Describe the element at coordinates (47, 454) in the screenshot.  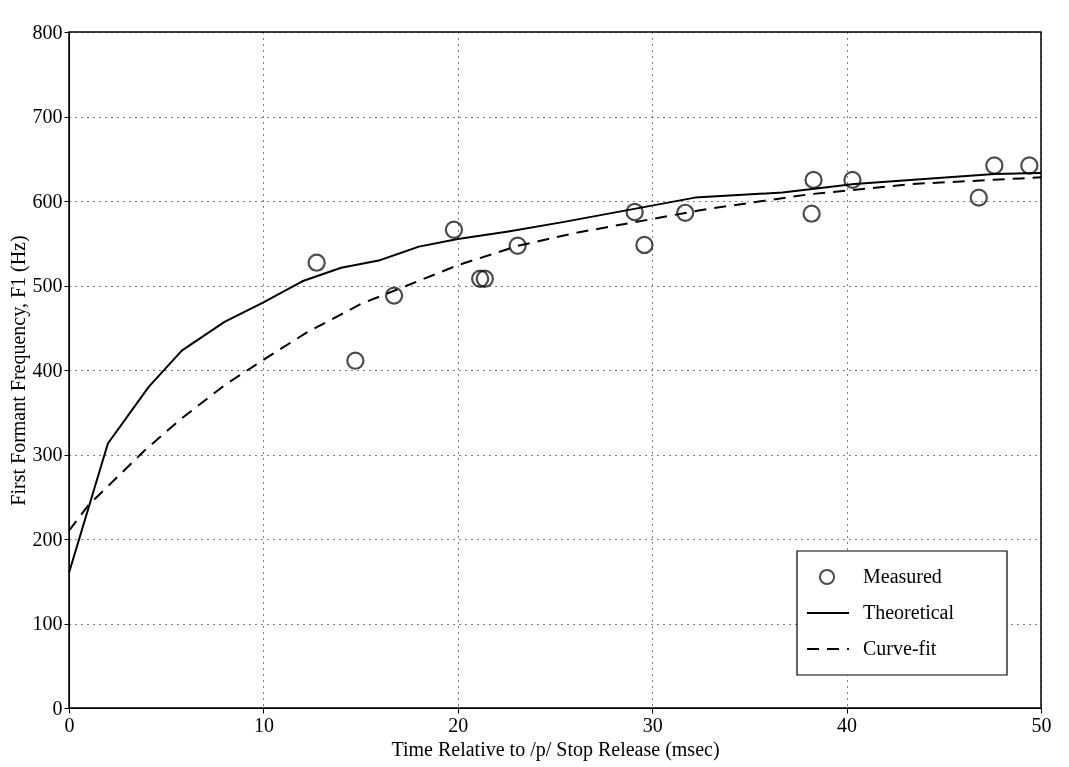
I see `y-tick-label: 300` at that location.